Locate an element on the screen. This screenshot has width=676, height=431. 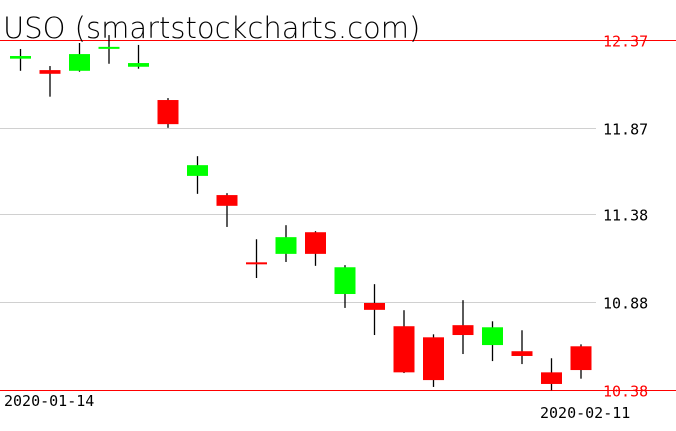
y-axis-labels: 12.37 11.87 11.38 10.88 10.38 is located at coordinates (625, 217).